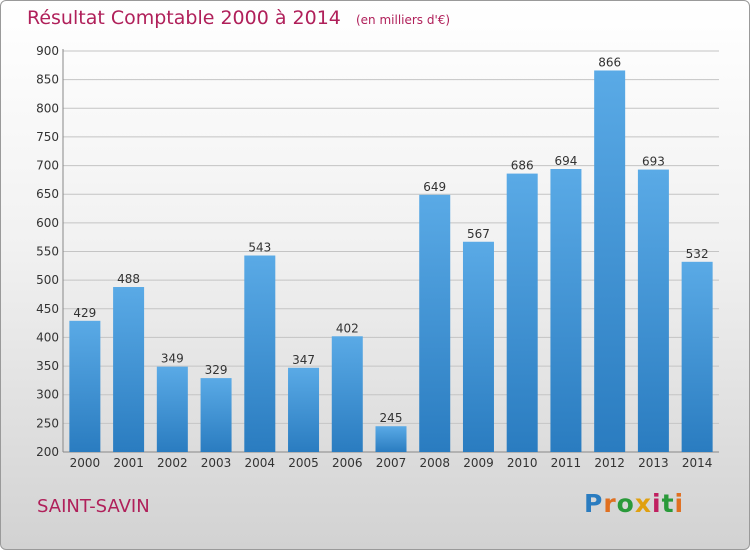 This screenshot has height=550, width=750. I want to click on bar-value-label: 567, so click(478, 234).